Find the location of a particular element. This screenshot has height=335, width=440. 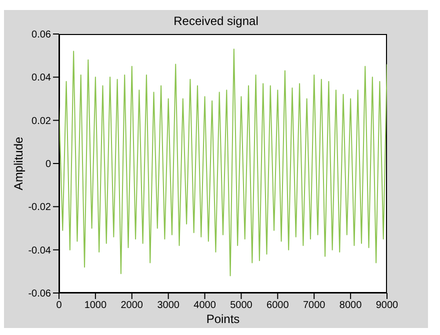

x-tick-label: 6000 is located at coordinates (278, 306).